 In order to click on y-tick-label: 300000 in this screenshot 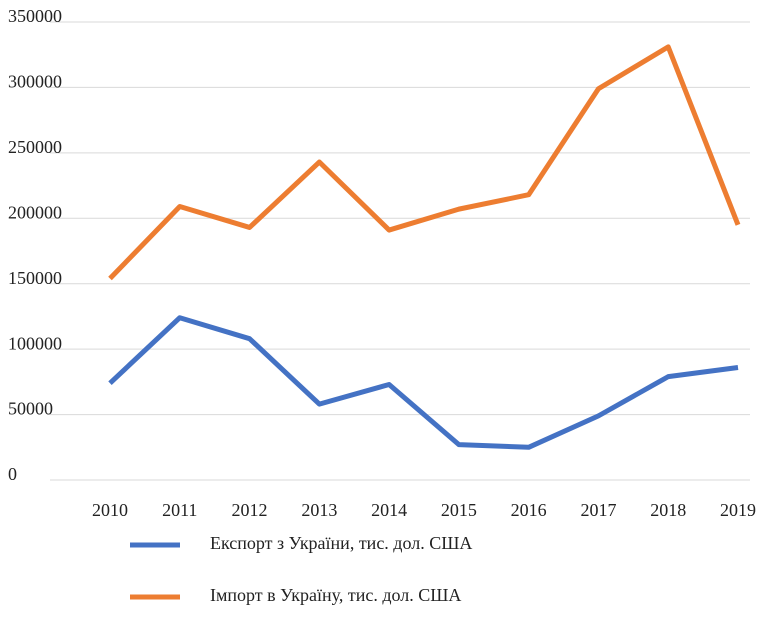, I will do `click(35, 82)`.